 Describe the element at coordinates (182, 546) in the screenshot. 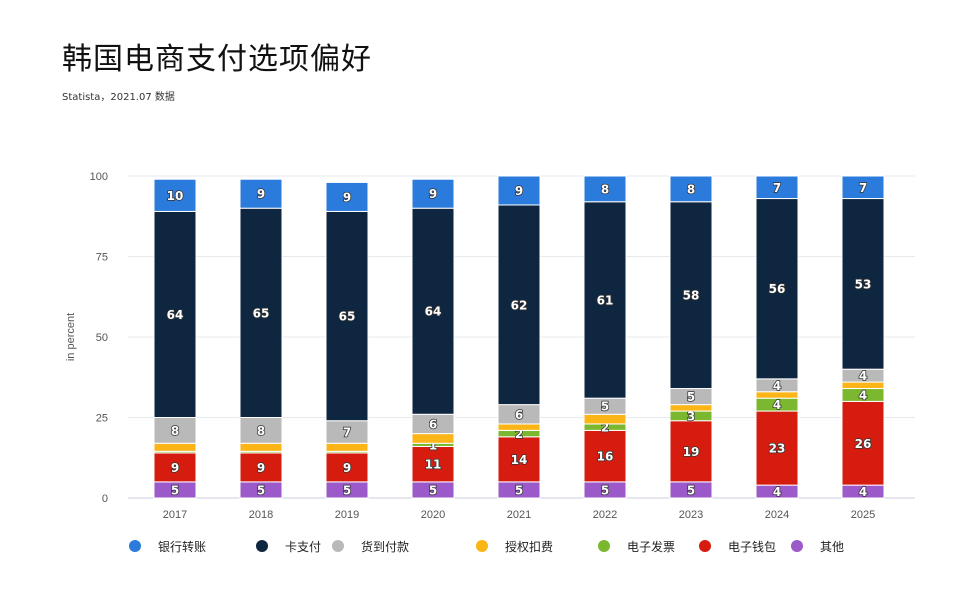

I see `legend-label: 银行转账` at that location.